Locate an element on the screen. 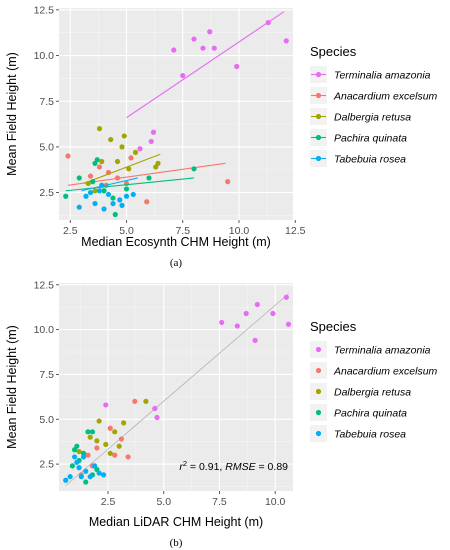  legend-label: Anacardium excelsum is located at coordinates (385, 372).